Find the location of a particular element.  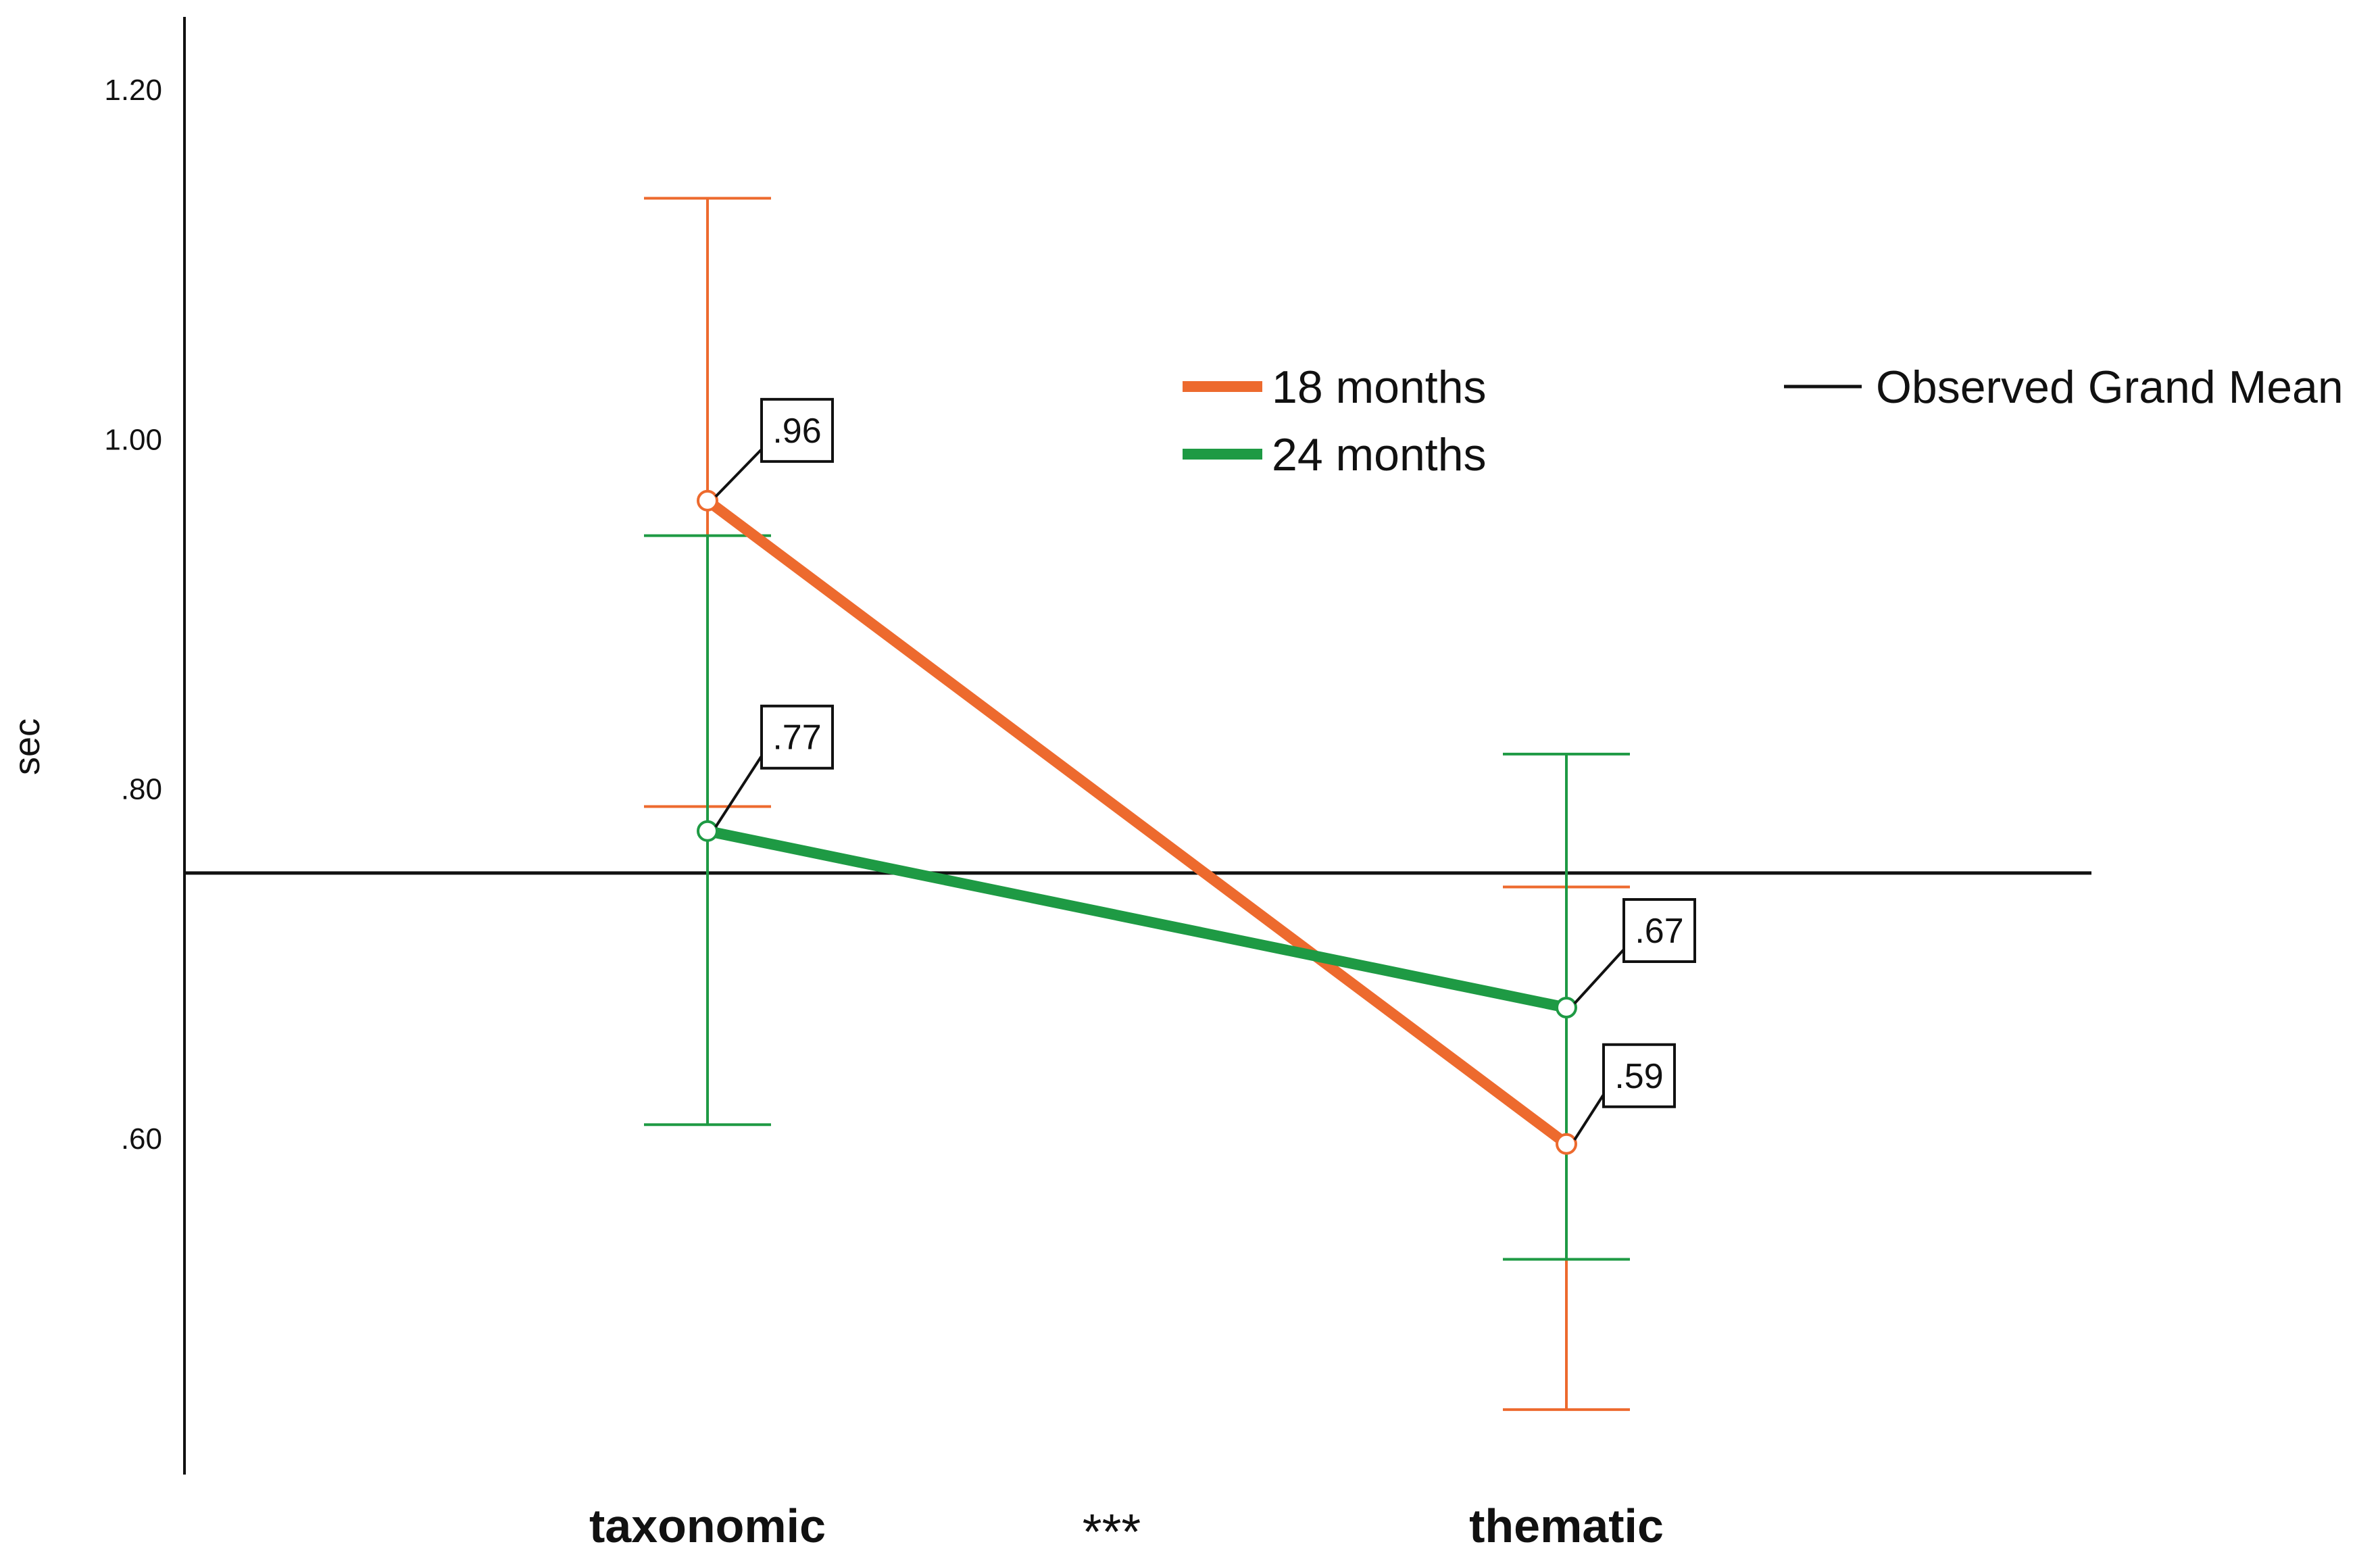

legend: 18 months 24 months Observed Grand Mean is located at coordinates (1763, 421).